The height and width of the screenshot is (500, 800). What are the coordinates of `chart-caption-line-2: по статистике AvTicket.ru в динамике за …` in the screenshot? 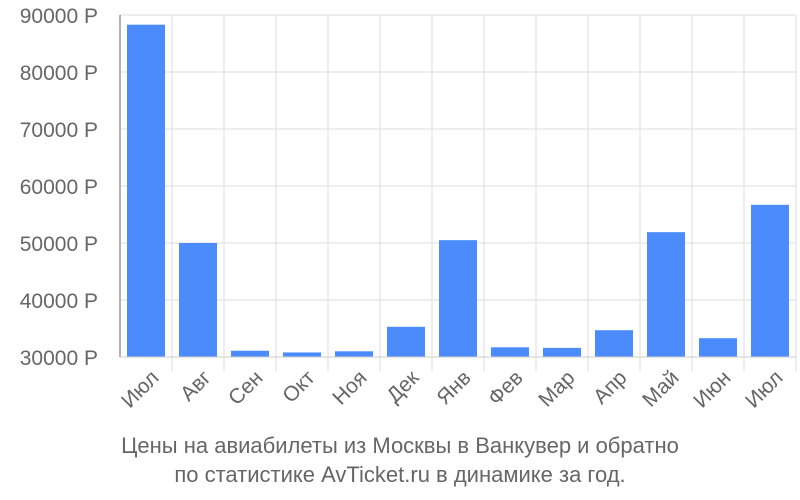 It's located at (400, 474).